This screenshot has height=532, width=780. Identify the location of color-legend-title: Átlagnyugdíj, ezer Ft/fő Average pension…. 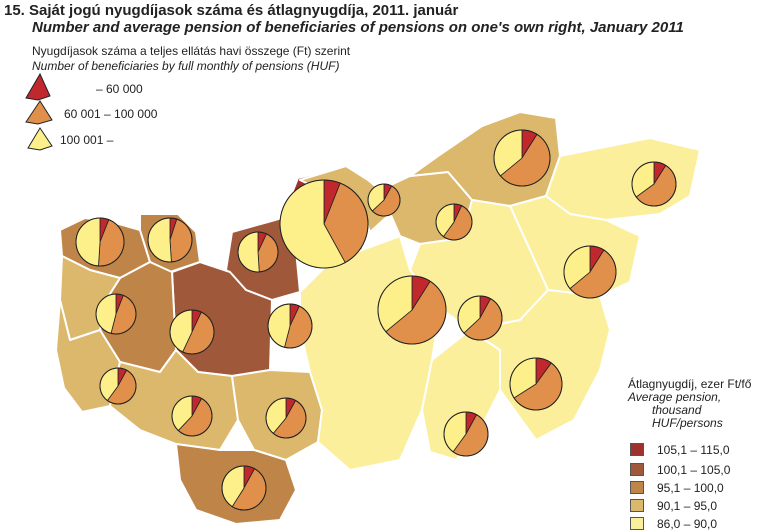
(689, 404).